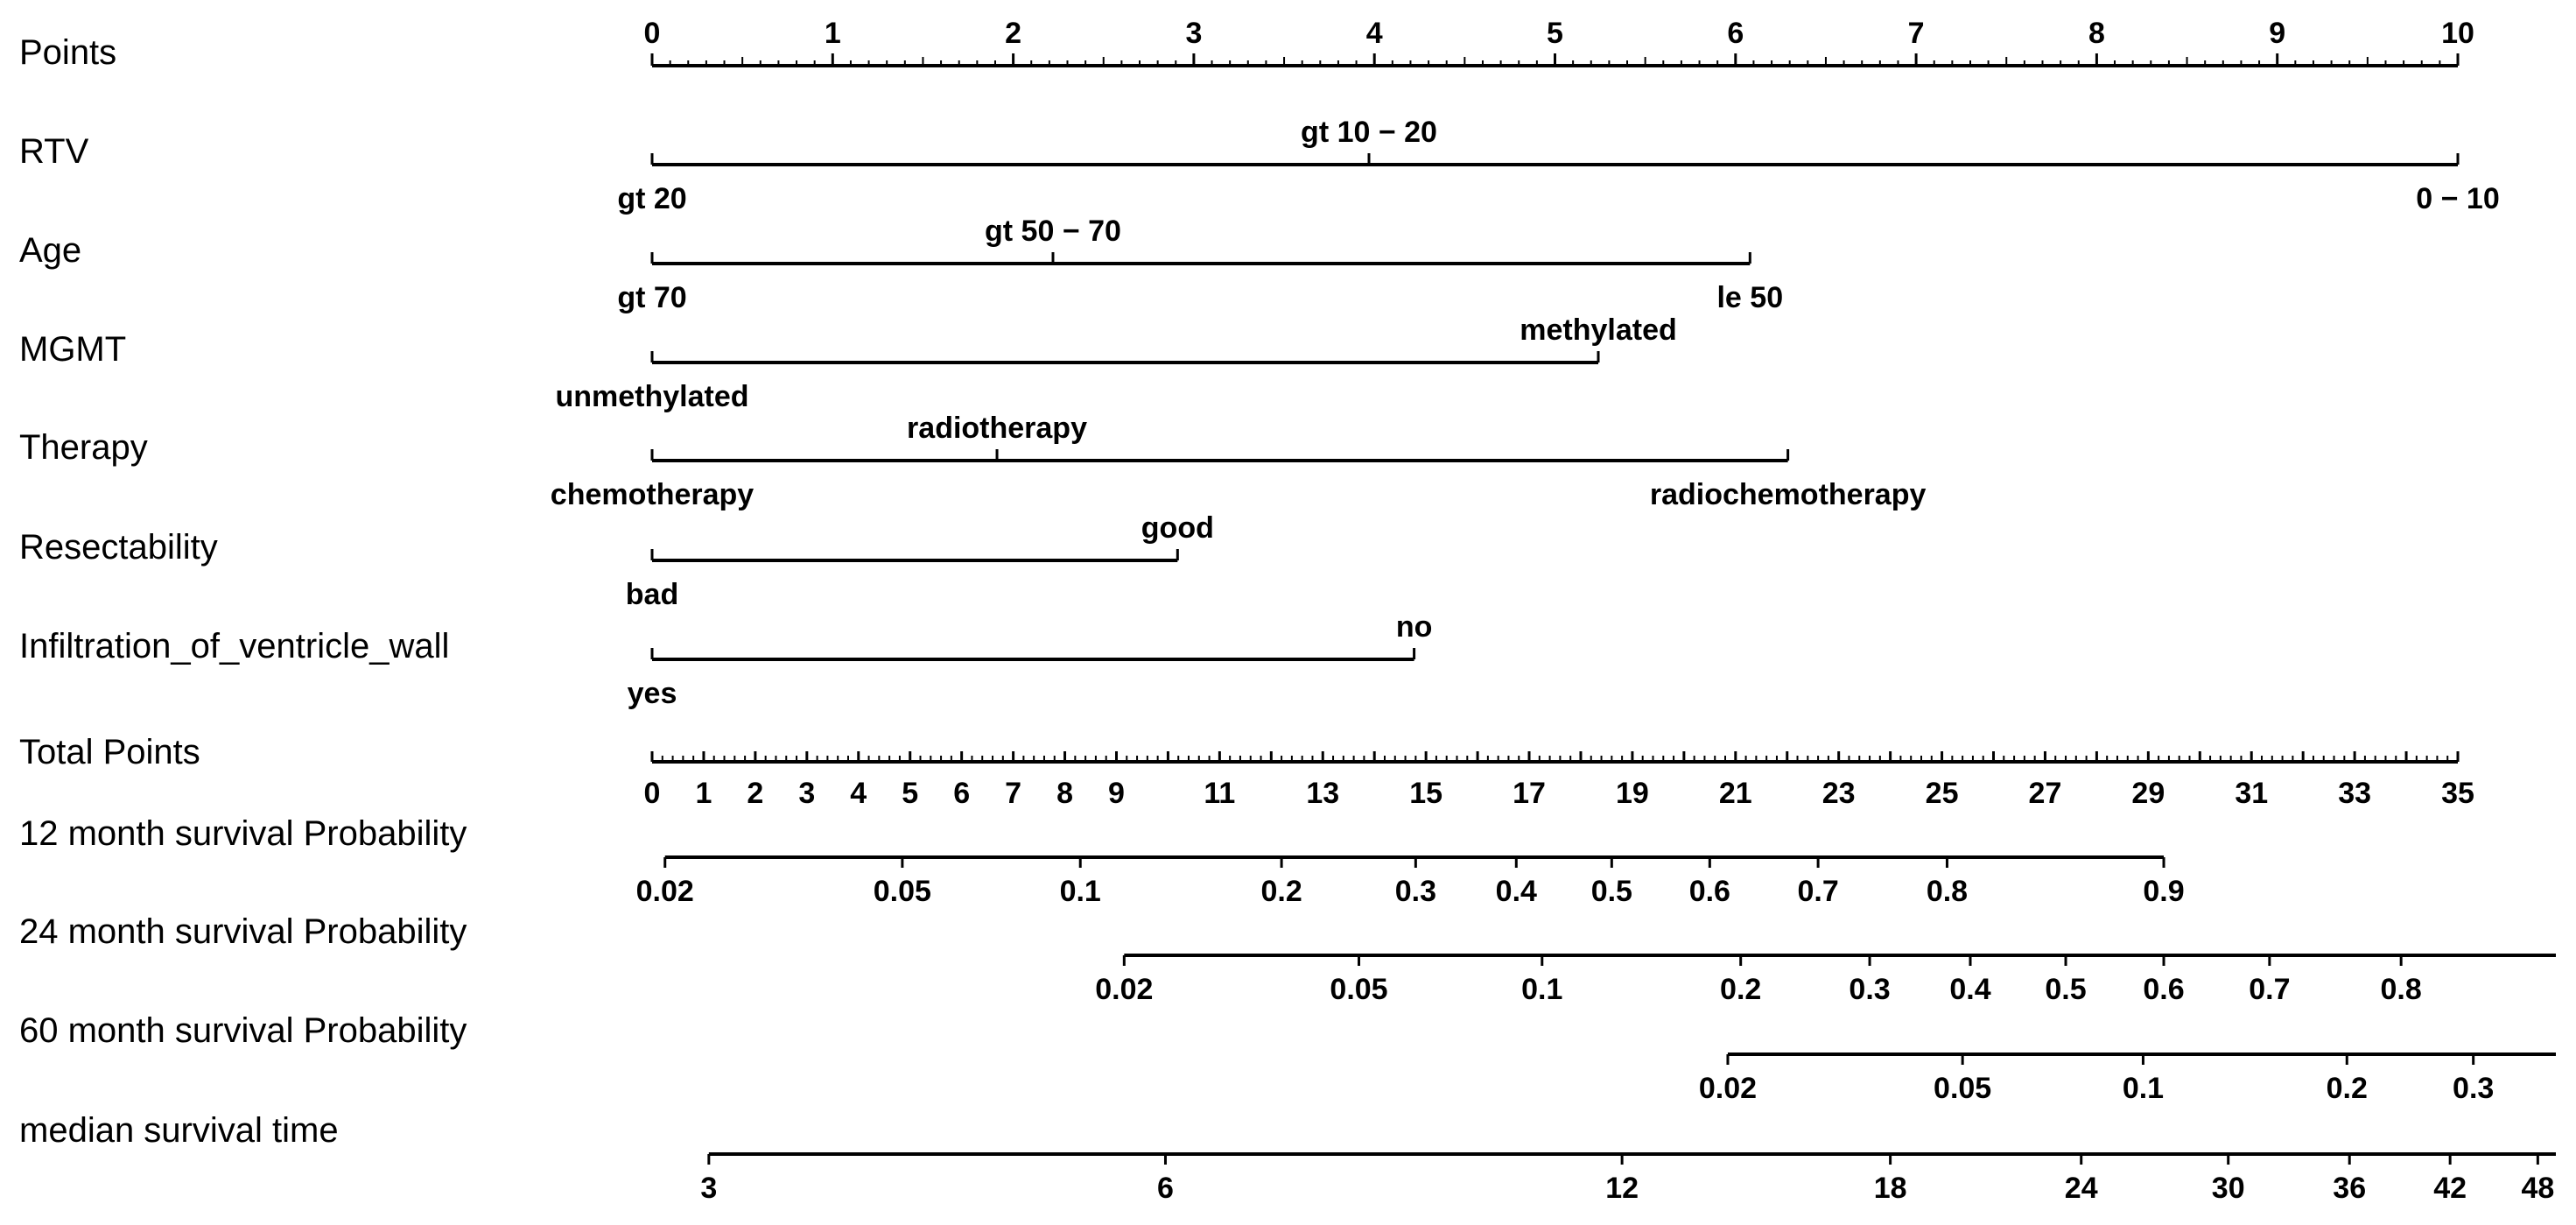 The width and height of the screenshot is (2576, 1225). I want to click on 24-month-survival-probability-tick-label: 0.7, so click(2270, 989).